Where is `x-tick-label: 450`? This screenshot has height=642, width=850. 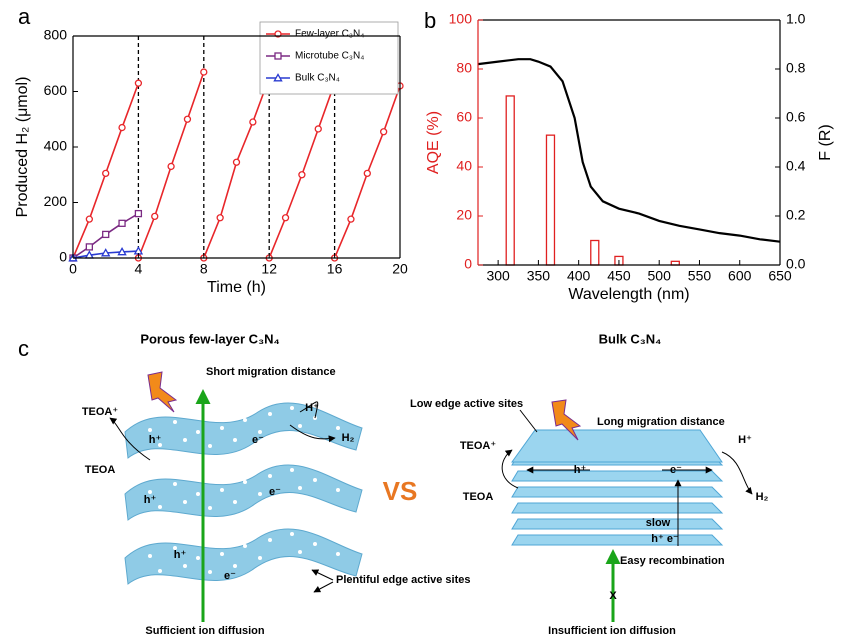
x-tick-label: 450 is located at coordinates (619, 276).